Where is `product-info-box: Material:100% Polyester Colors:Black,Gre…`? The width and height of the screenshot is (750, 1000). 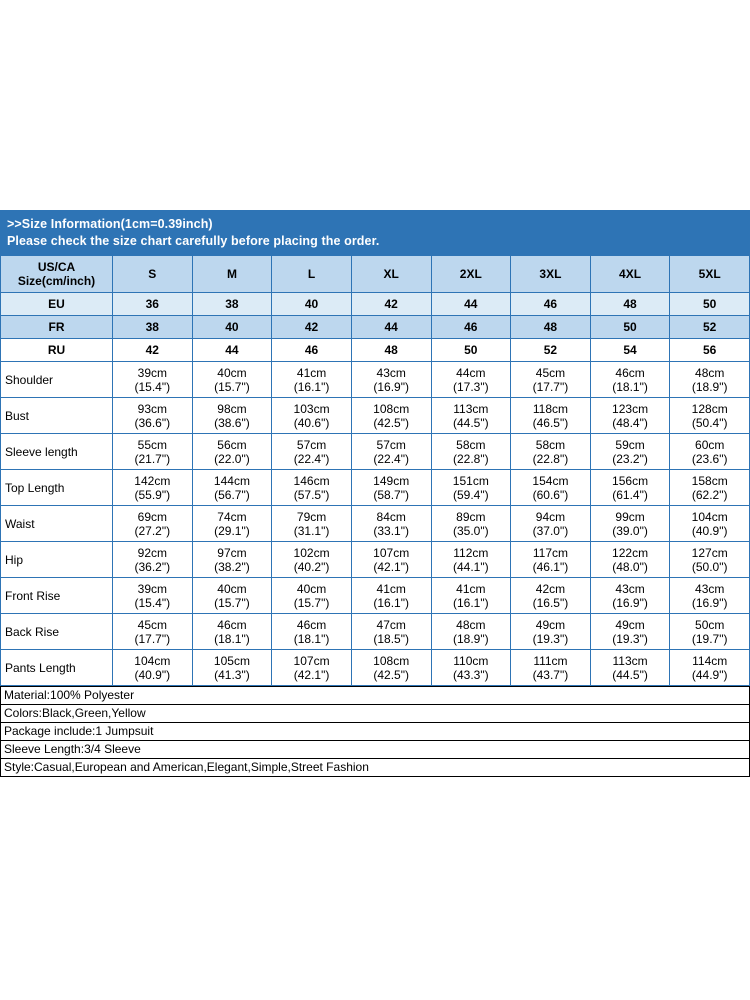
product-info-box: Material:100% Polyester Colors:Black,Gre… is located at coordinates (375, 731).